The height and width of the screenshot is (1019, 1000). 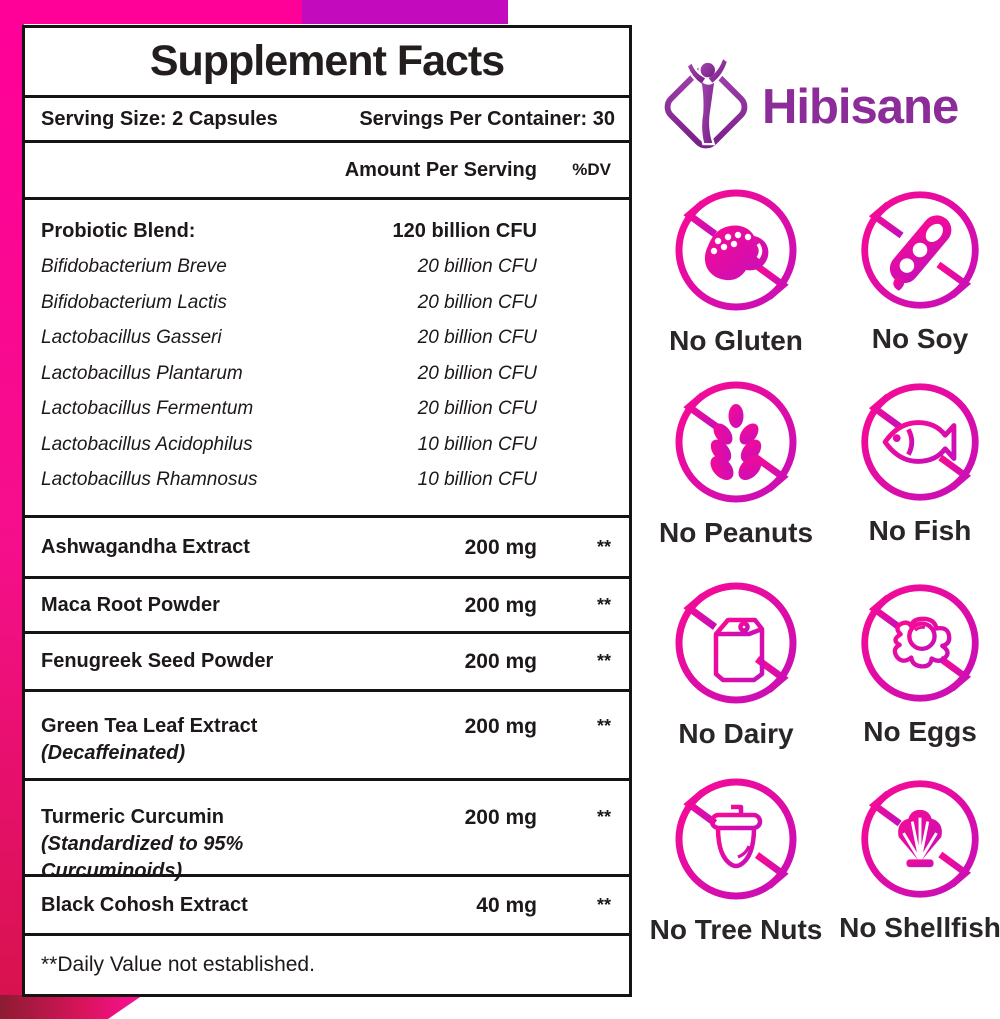 What do you see at coordinates (149, 480) in the screenshot?
I see `strain-name: Lactobacillus Rhamnosus` at bounding box center [149, 480].